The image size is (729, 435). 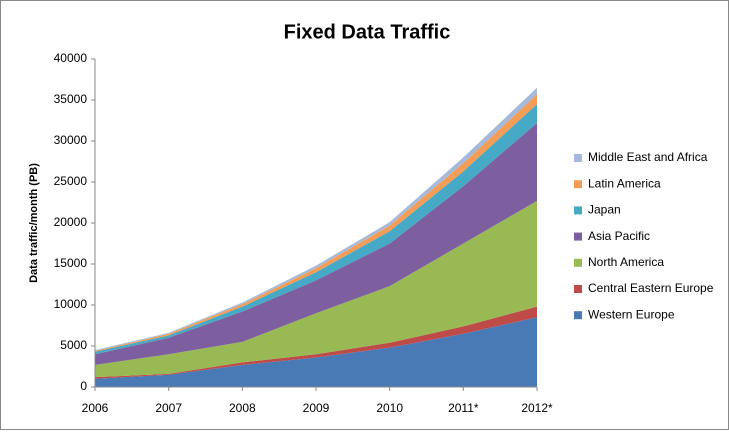 I want to click on x-tick-label: 2006, so click(x=95, y=408).